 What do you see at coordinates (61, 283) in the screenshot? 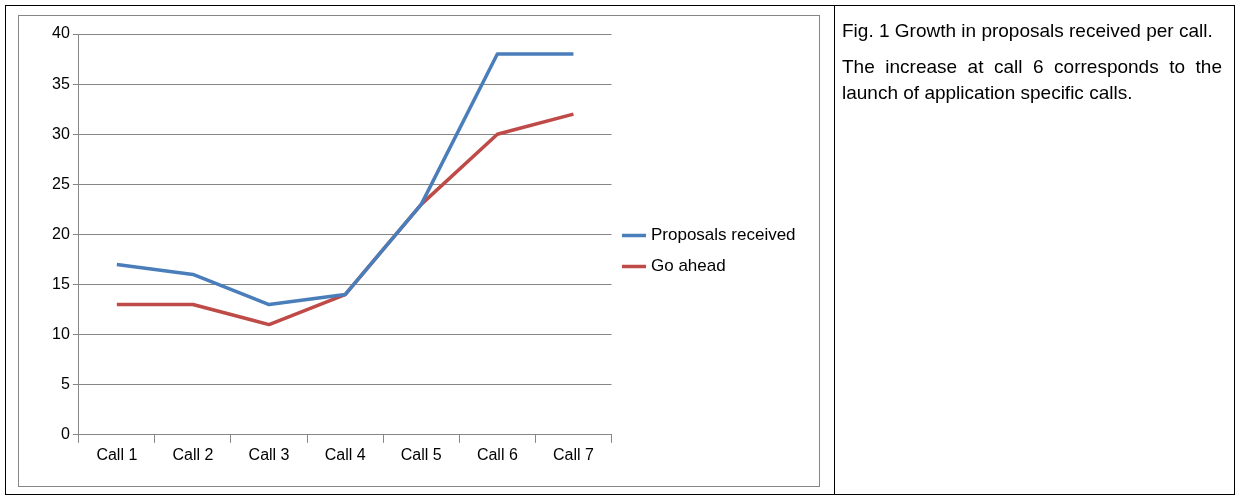
I see `y-tick-label: 15` at bounding box center [61, 283].